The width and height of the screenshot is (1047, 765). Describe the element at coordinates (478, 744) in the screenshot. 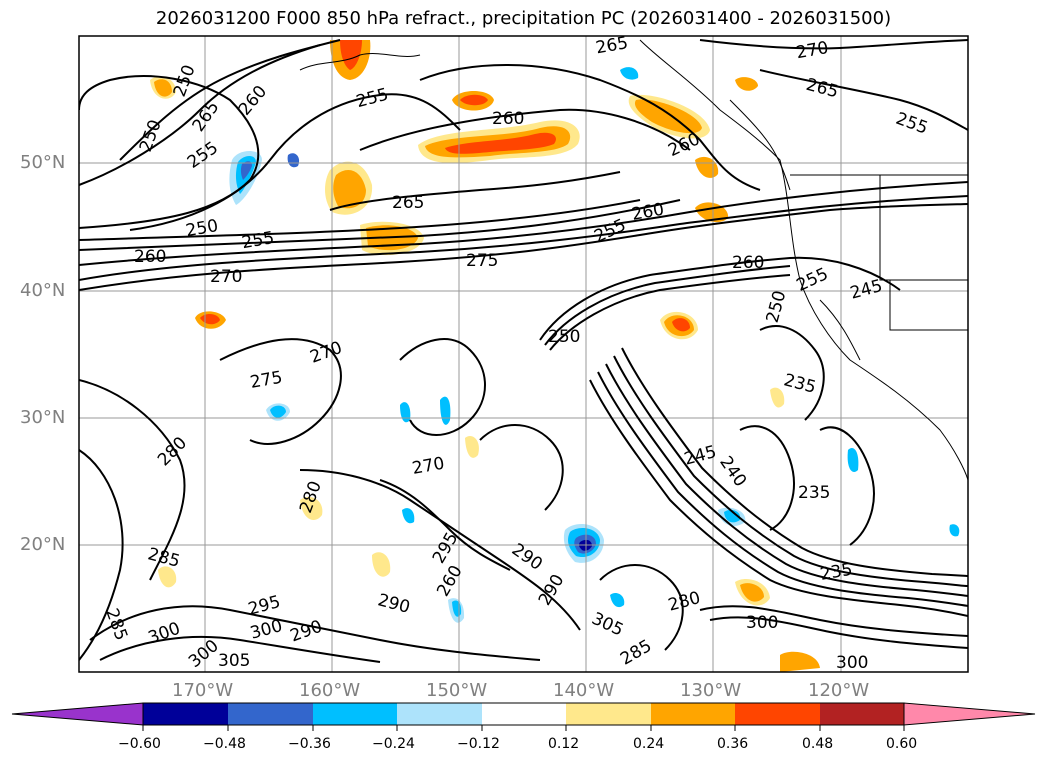

I see `colorbar-tick-label: −0.12` at that location.